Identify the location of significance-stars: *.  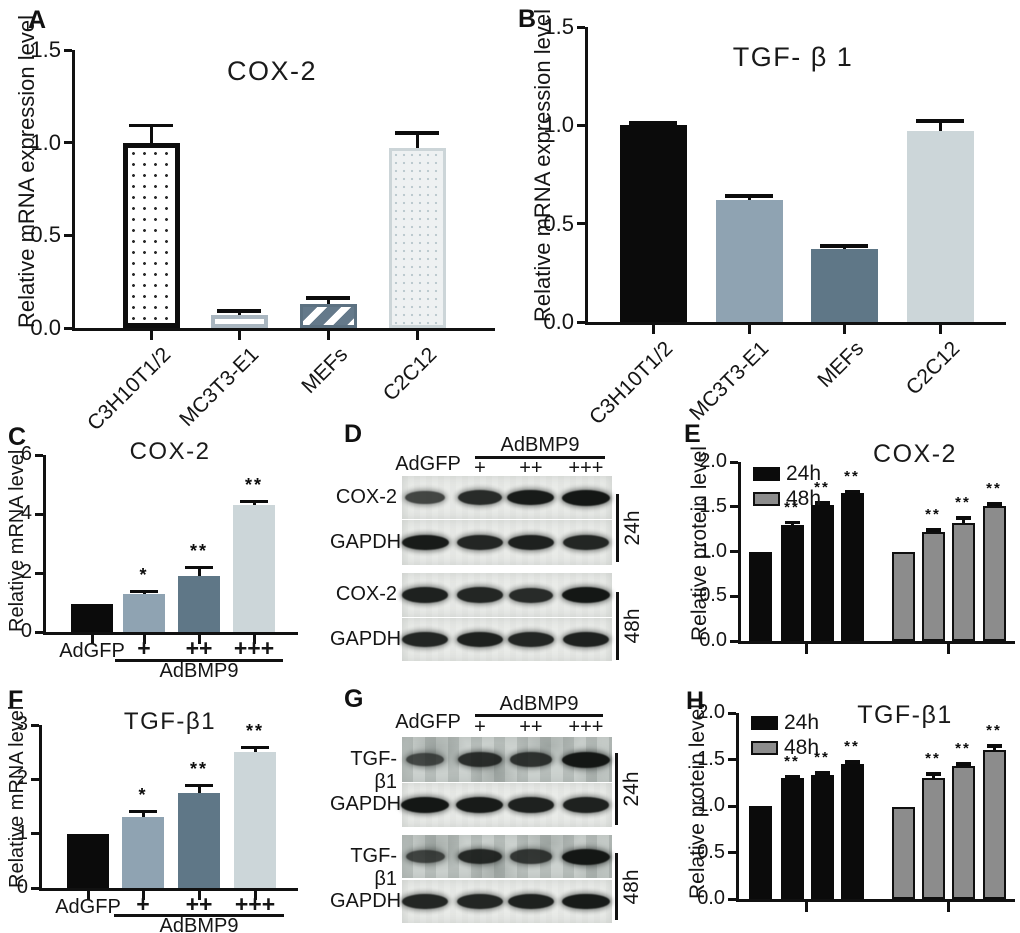
(144, 574).